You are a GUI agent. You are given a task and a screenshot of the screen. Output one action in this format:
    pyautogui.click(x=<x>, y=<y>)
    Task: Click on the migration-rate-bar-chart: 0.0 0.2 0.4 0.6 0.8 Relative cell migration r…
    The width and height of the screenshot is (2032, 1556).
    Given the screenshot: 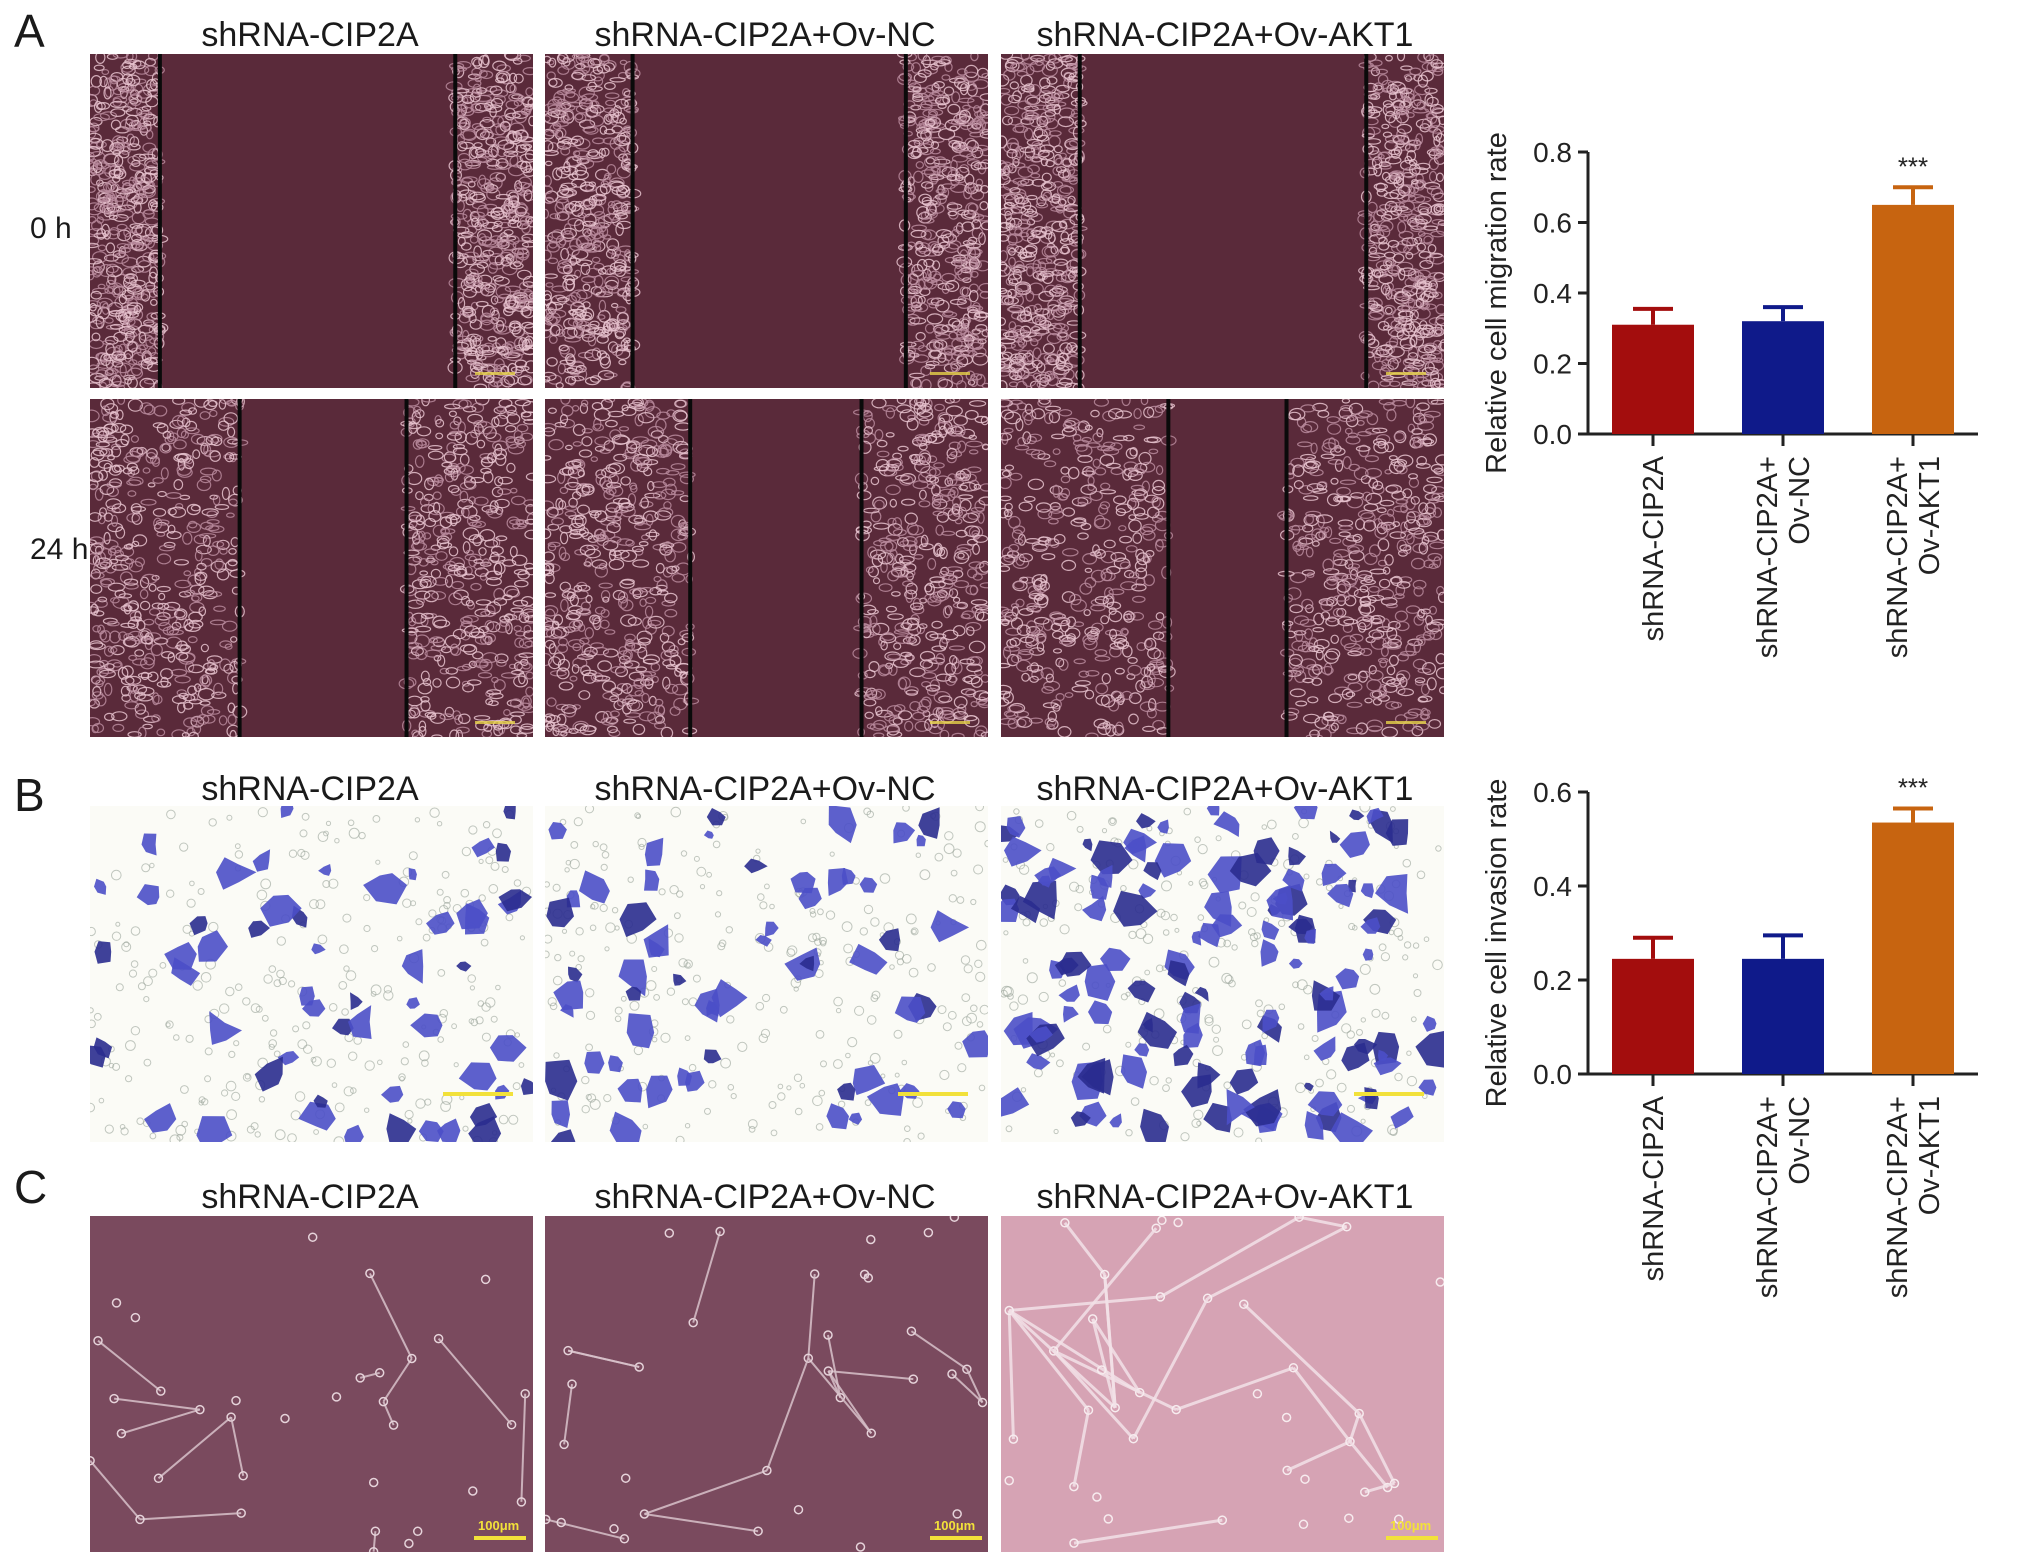 What is the action you would take?
    pyautogui.click(x=1729, y=395)
    